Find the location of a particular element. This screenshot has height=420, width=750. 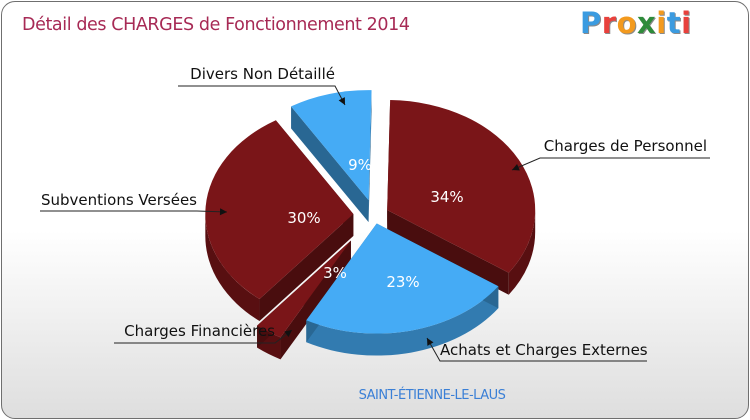

pie-slice-percent: 23% is located at coordinates (402, 282).